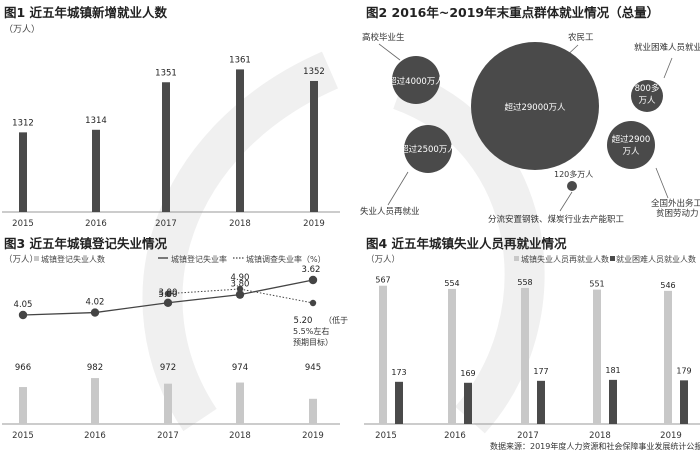 The height and width of the screenshot is (458, 700). Describe the element at coordinates (303, 321) in the screenshot. I see `chart3-survey-rate-label-2019: 5.20` at that location.